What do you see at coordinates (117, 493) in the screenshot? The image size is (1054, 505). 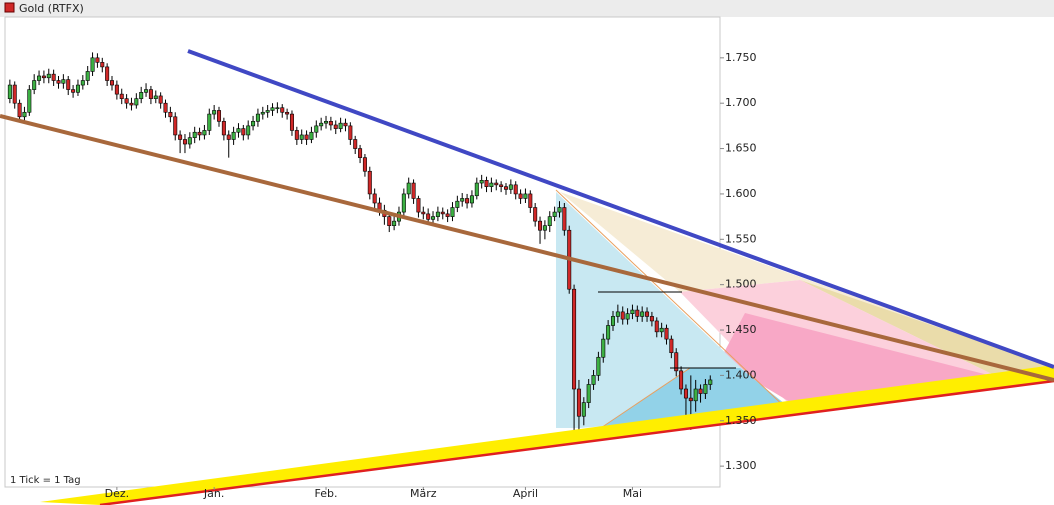 I see `x-tick-label: Dez.` at bounding box center [117, 493].